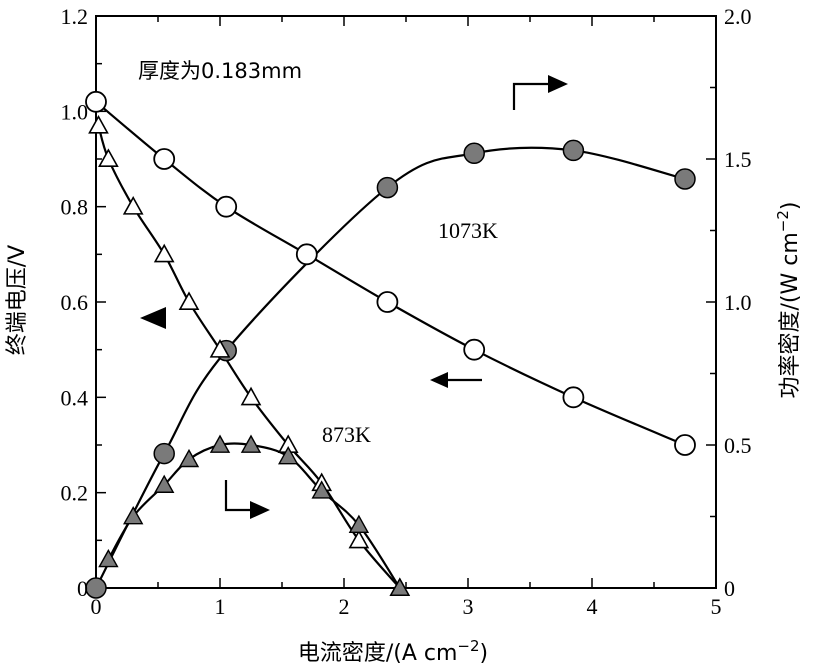 The image size is (813, 668). What do you see at coordinates (82, 588) in the screenshot?
I see `y-left-tick-label: 0` at bounding box center [82, 588].